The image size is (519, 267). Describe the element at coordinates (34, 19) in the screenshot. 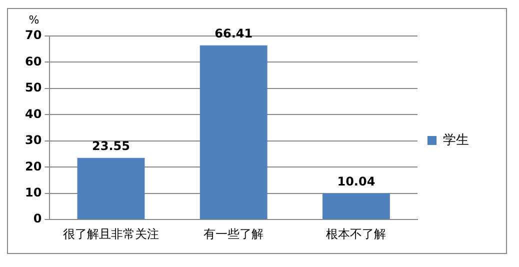

I see `y-axis-title: %` at that location.